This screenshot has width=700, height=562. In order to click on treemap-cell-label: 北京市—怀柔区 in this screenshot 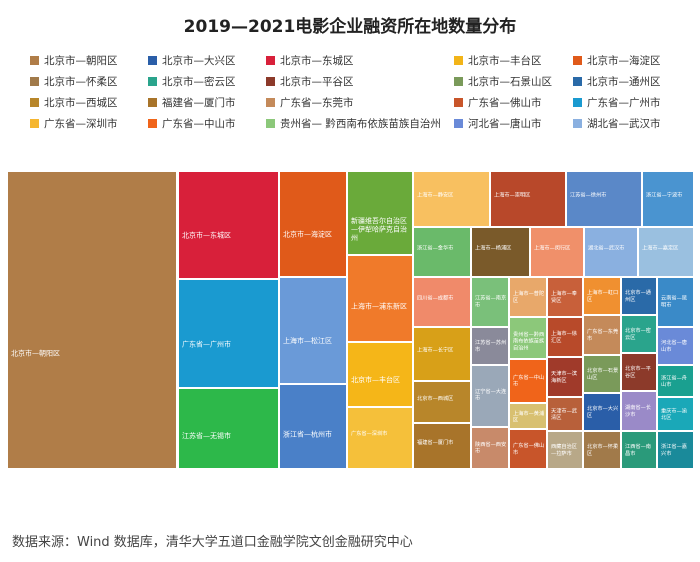, I will do `click(602, 449)`.